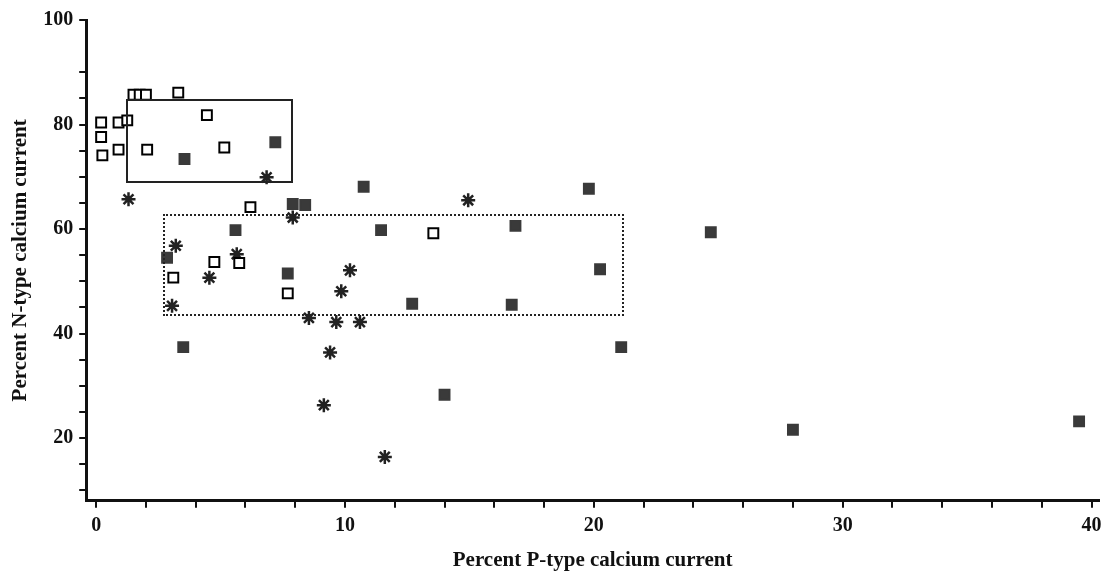 The image size is (1117, 581). Describe the element at coordinates (592, 558) in the screenshot. I see `x-axis-title: Percent P-type calcium current` at that location.